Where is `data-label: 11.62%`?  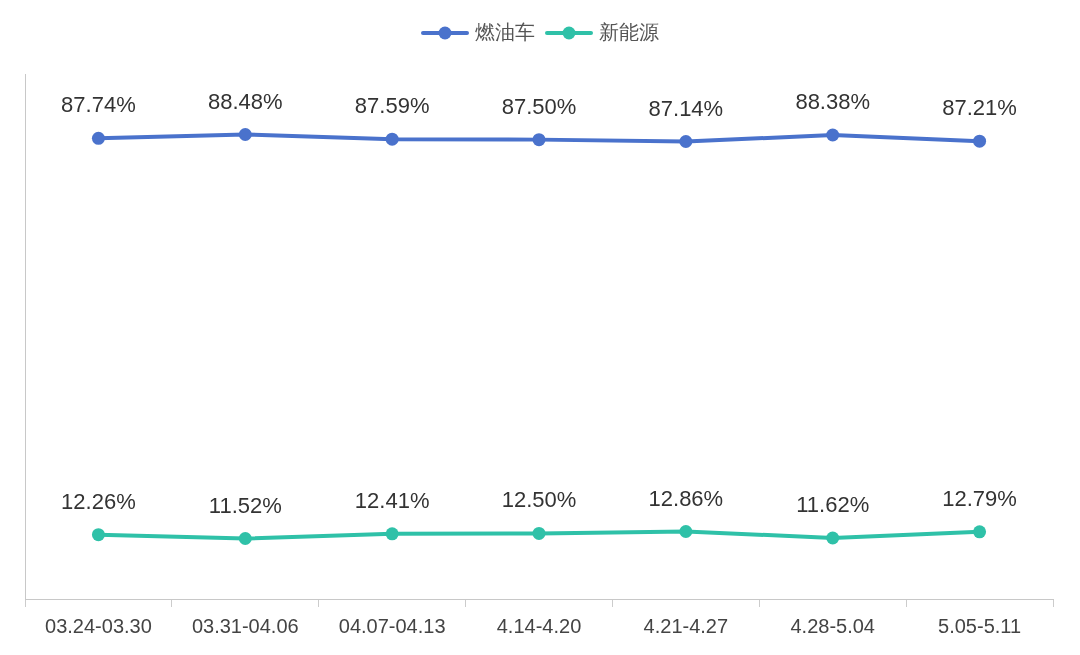
data-label: 11.62% is located at coordinates (833, 505).